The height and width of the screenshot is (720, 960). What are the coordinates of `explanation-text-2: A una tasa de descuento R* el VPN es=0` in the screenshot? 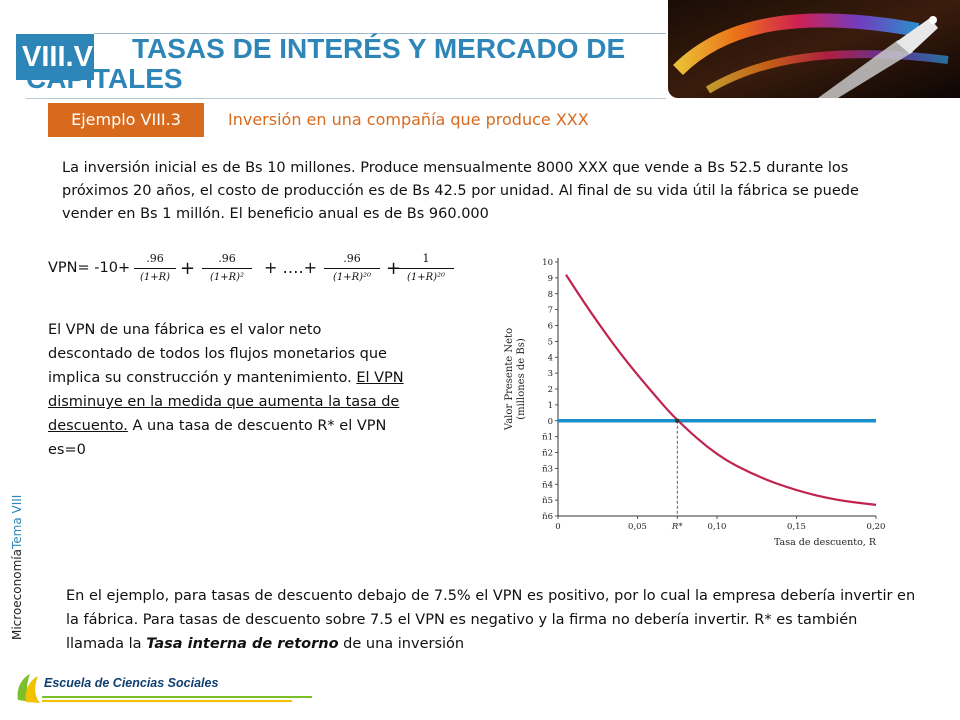 It's located at (217, 438).